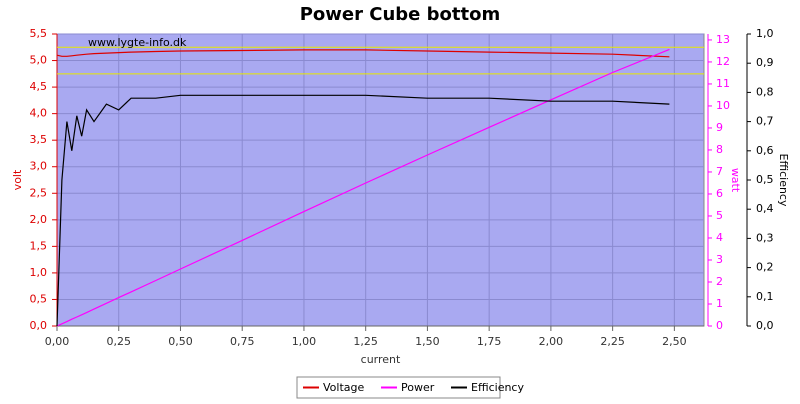  What do you see at coordinates (365, 341) in the screenshot?
I see `x-tick-label: 1,25` at bounding box center [365, 341].